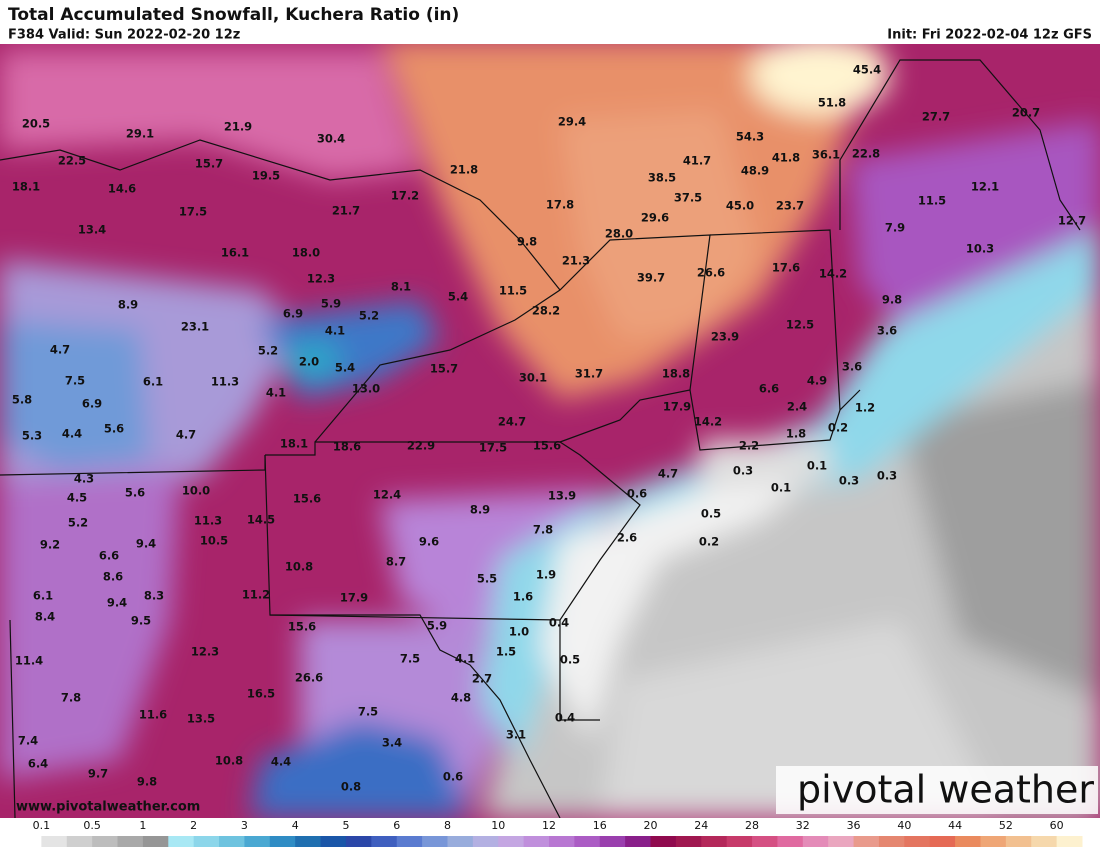 Image resolution: width=1100 pixels, height=850 pixels. Describe the element at coordinates (124, 35) in the screenshot. I see `valid-time: F384 Valid: Sun 2022-02-20 12z` at that location.